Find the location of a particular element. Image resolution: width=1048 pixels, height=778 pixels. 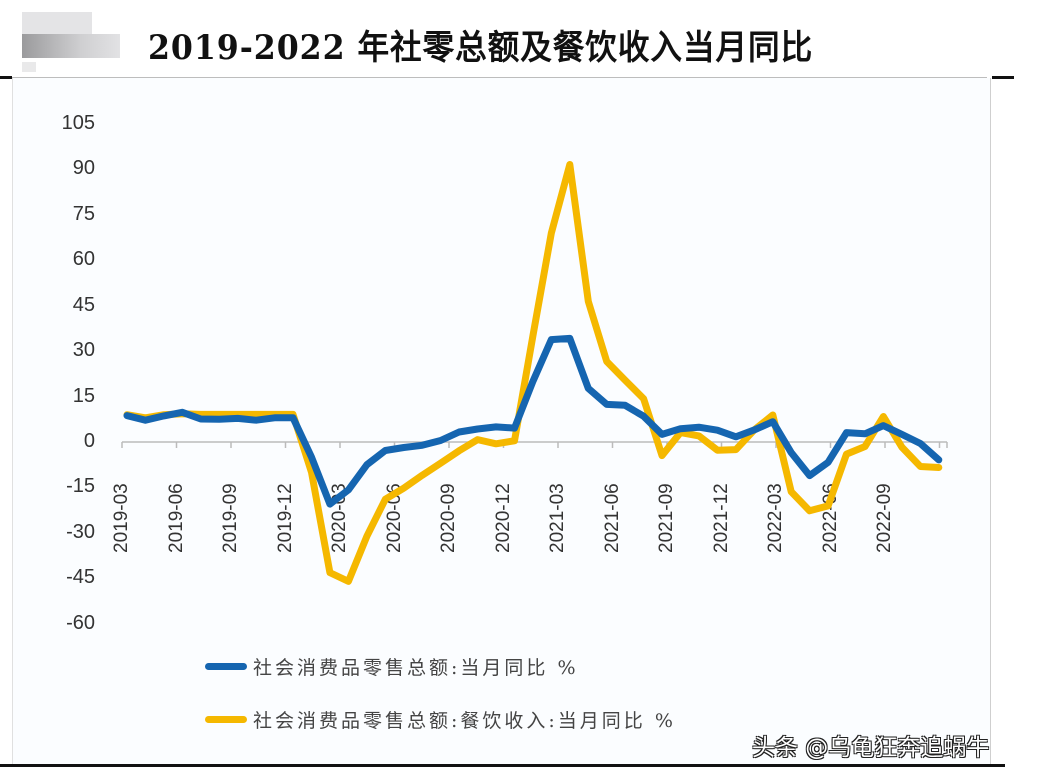

top-rule is located at coordinates (499, 77).